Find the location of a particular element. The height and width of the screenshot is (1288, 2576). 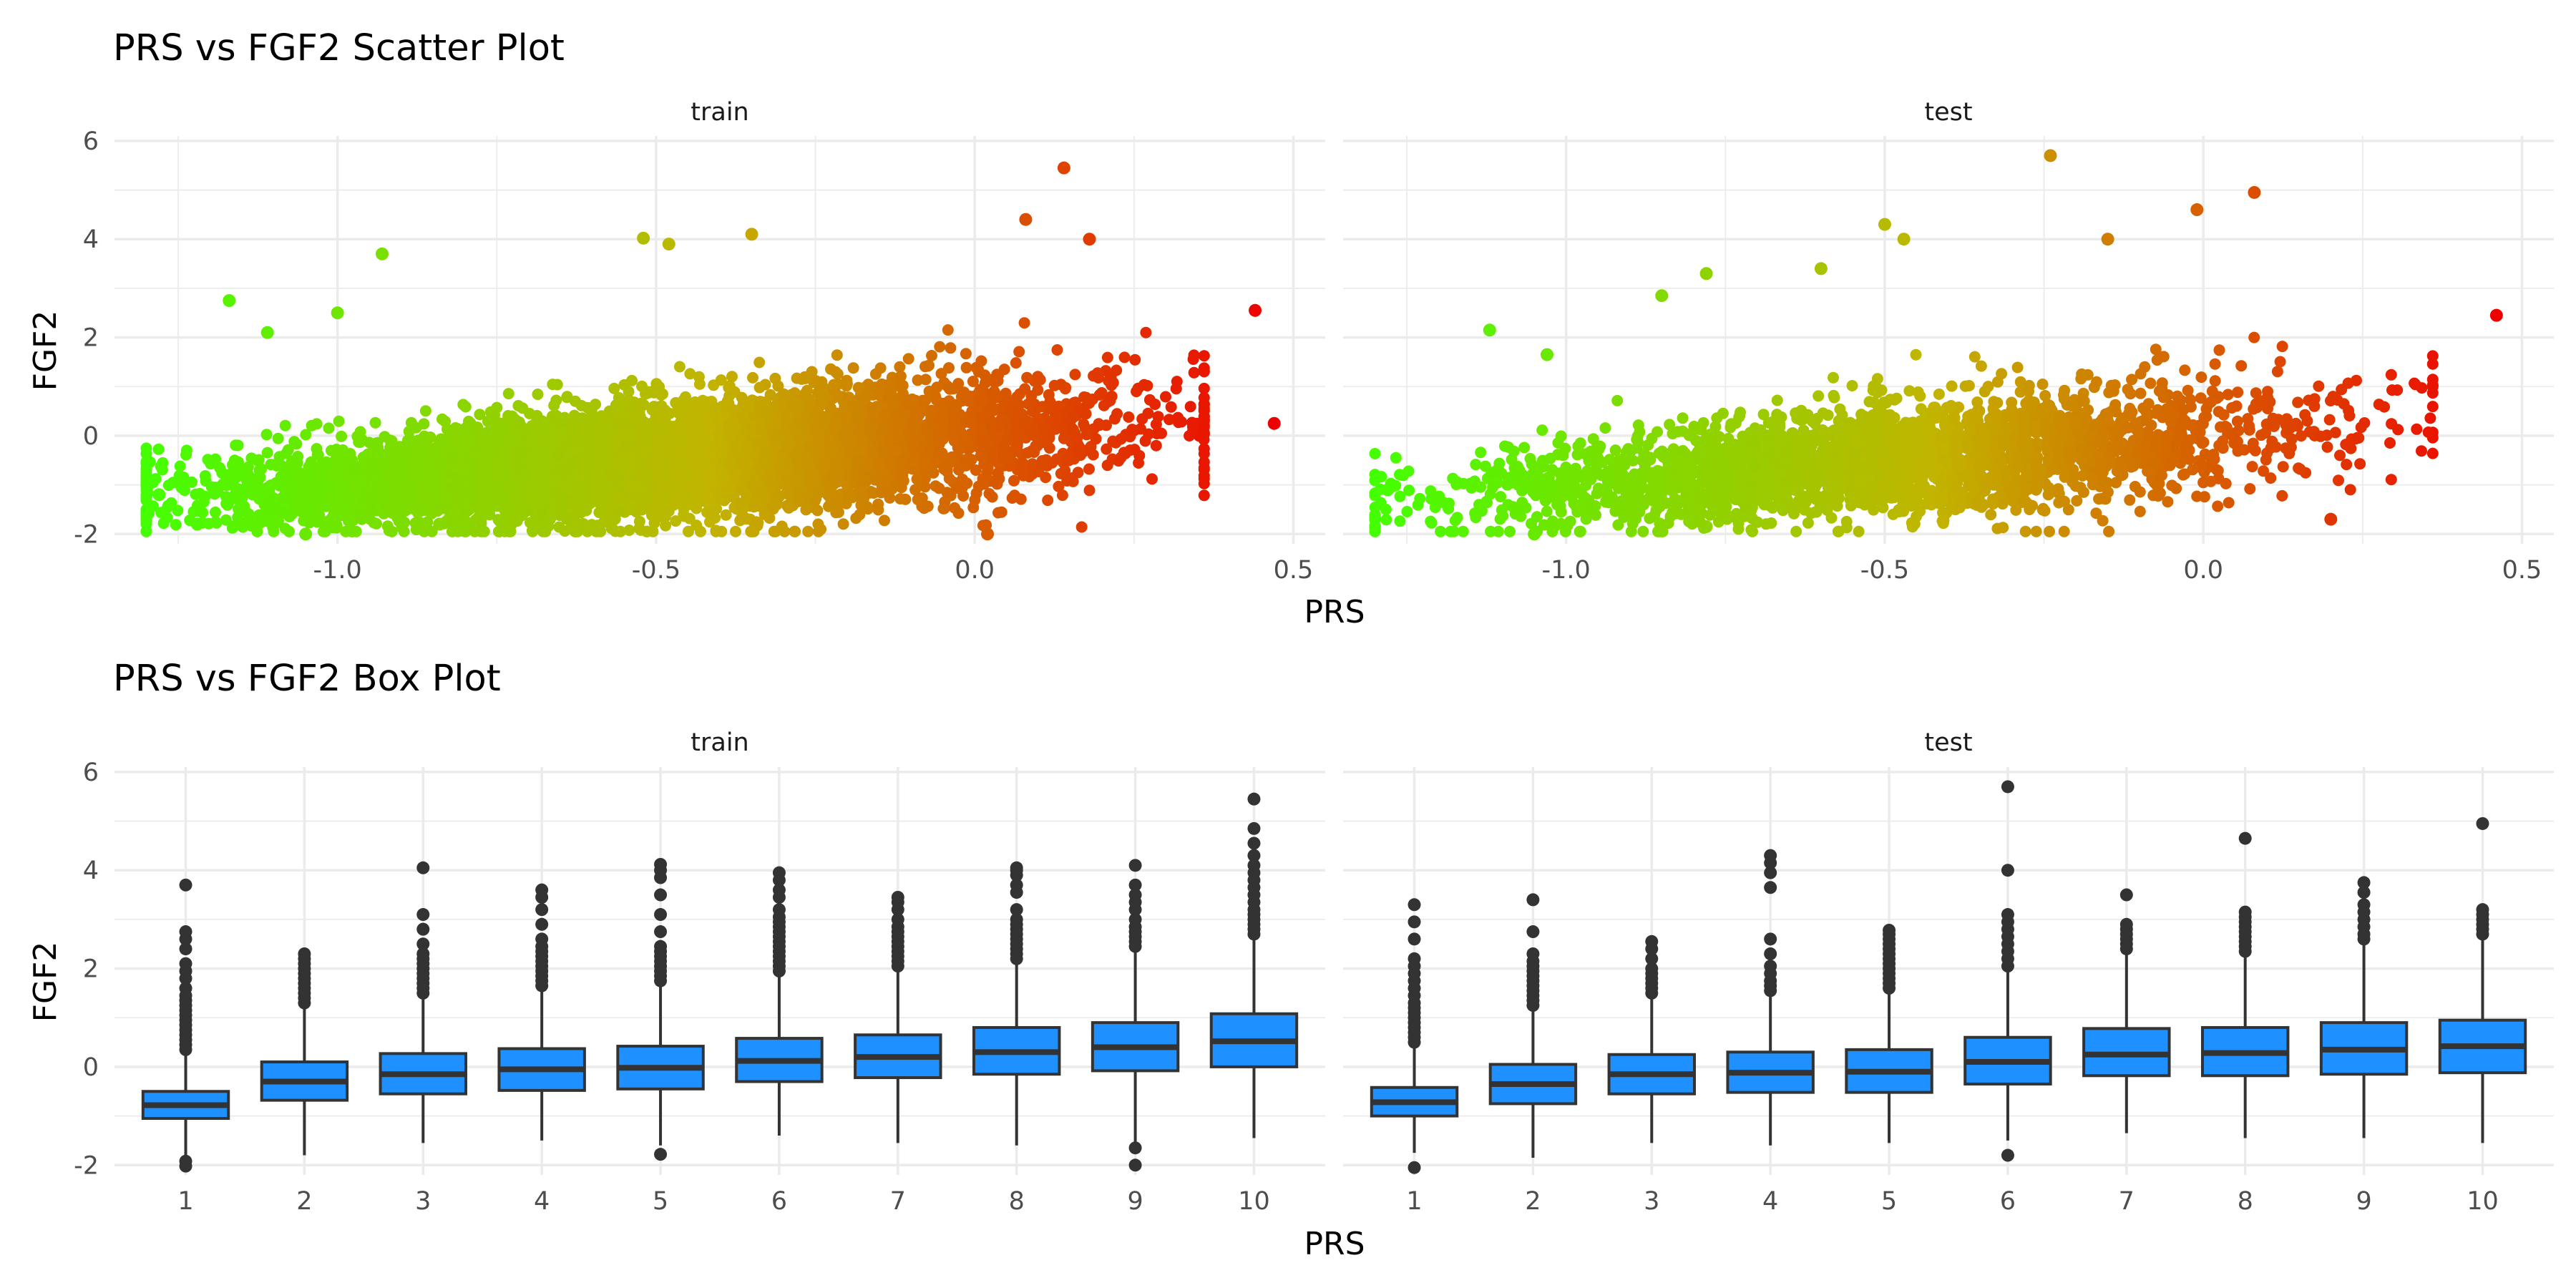

scatter-plot-title: PRS vs FGF2 Scatter Plot is located at coordinates (339, 48).